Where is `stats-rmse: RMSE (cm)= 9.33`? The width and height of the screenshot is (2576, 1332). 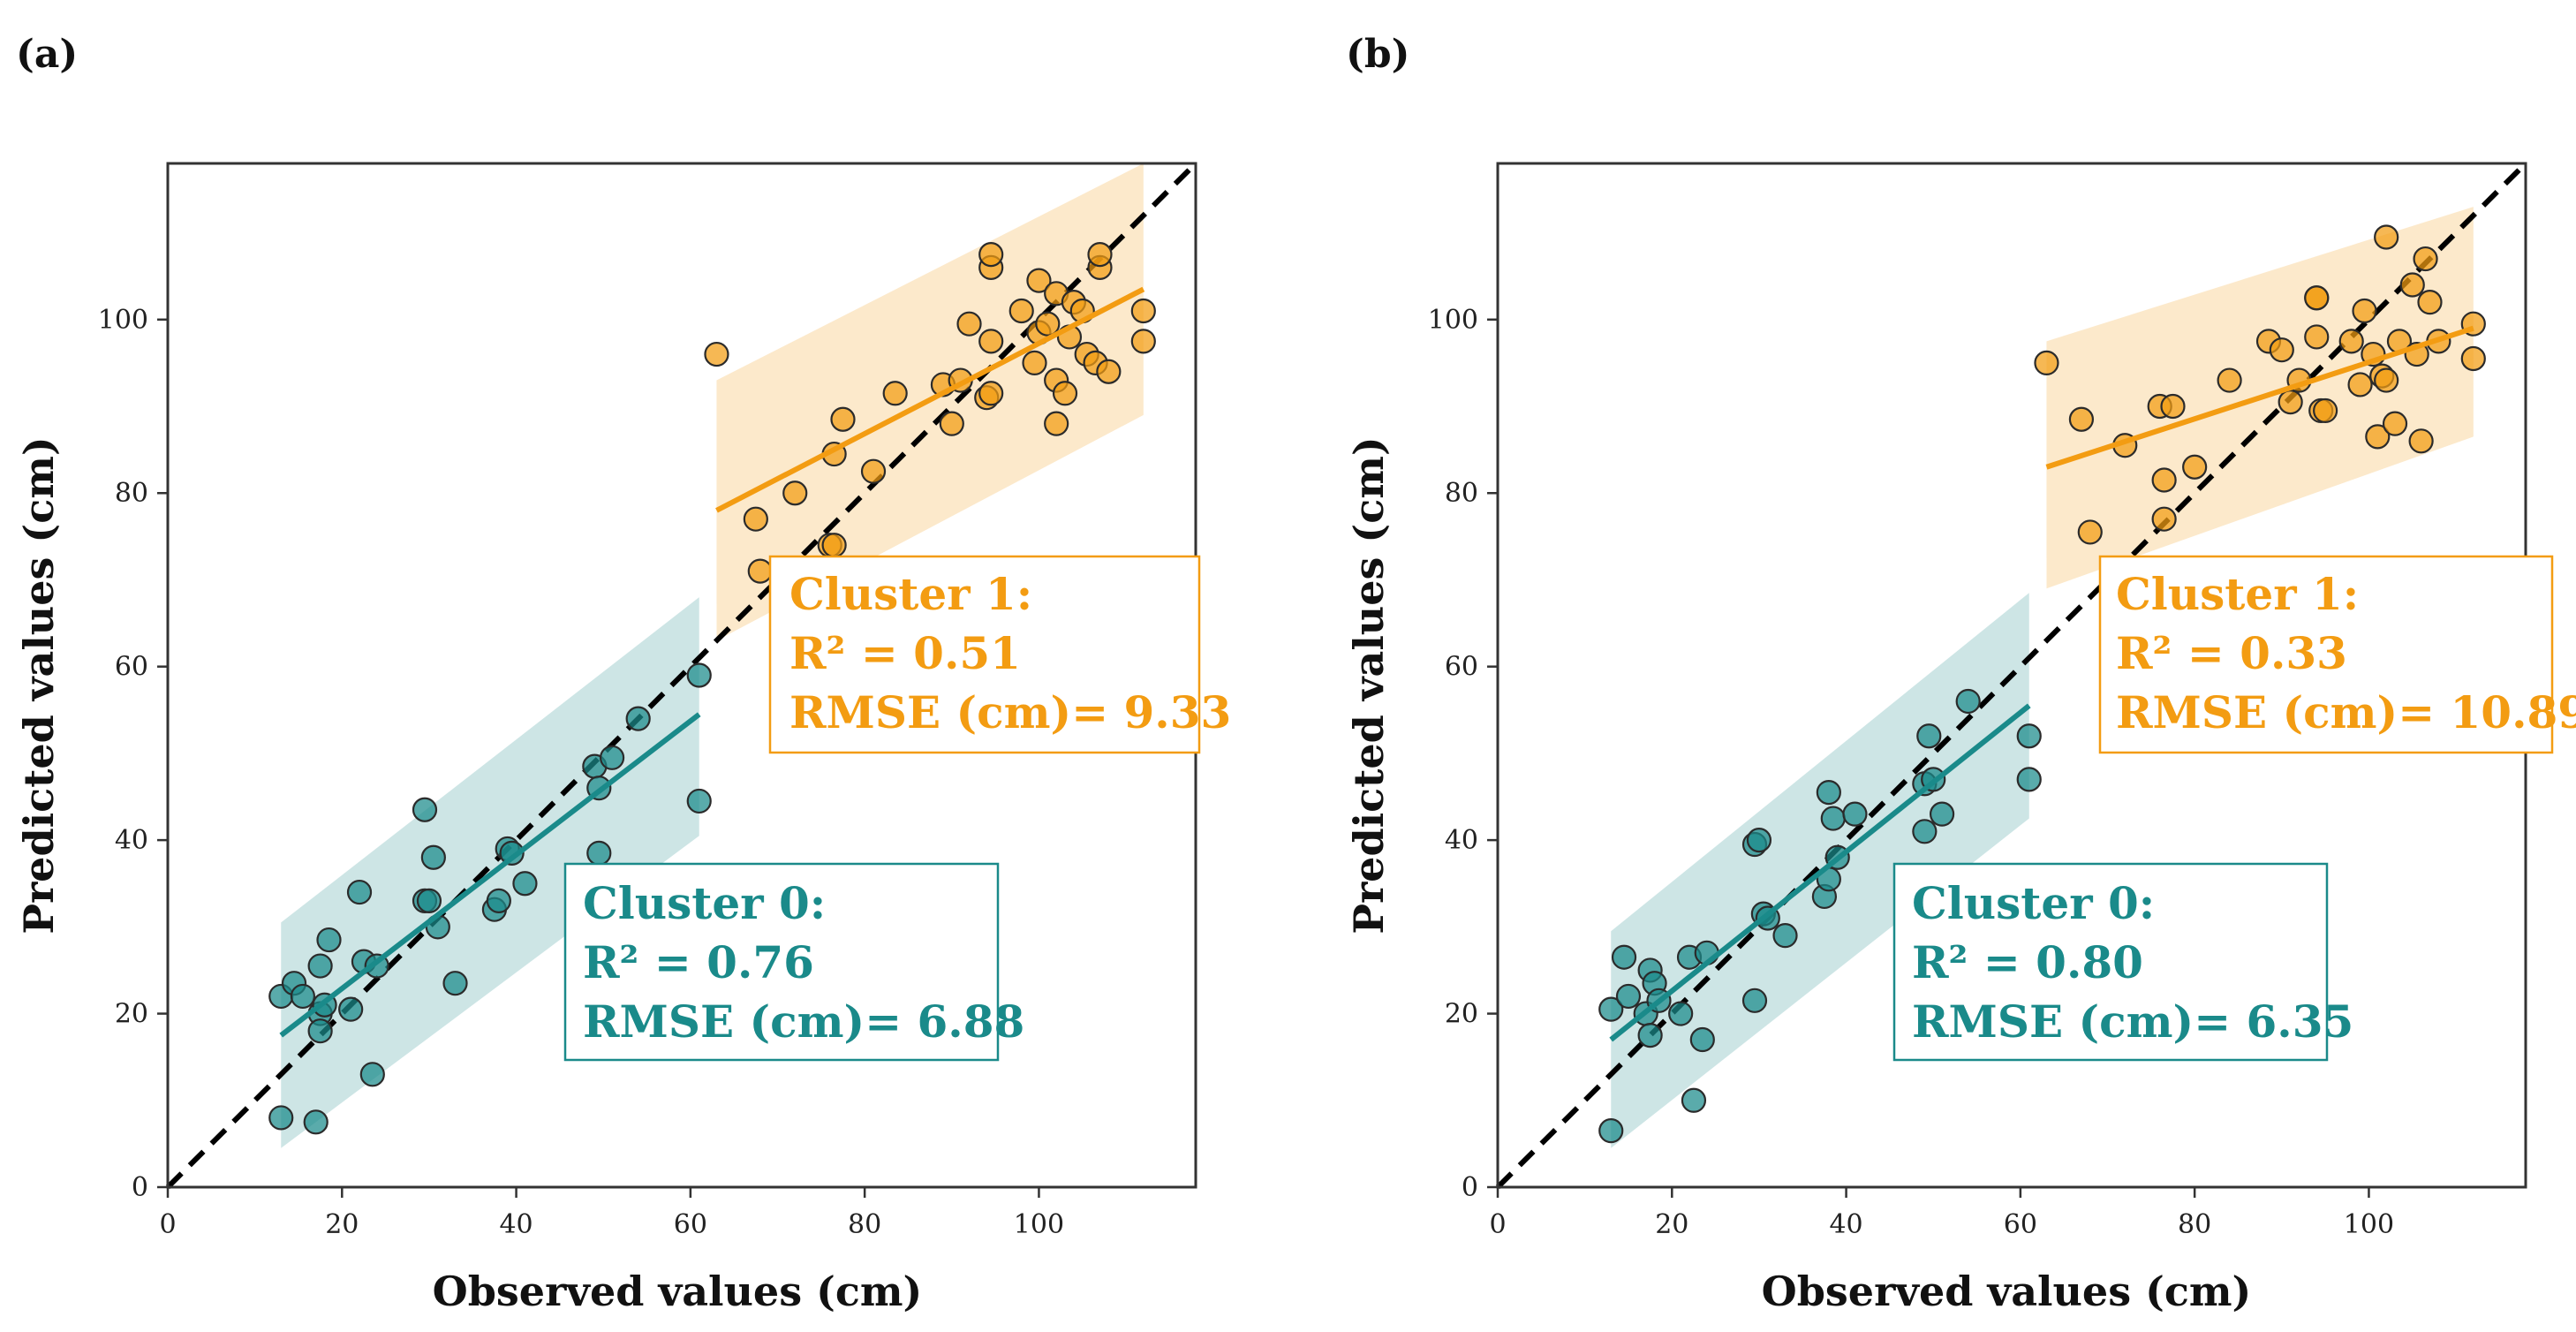
stats-rmse: RMSE (cm)= 9.33 is located at coordinates (1010, 712).